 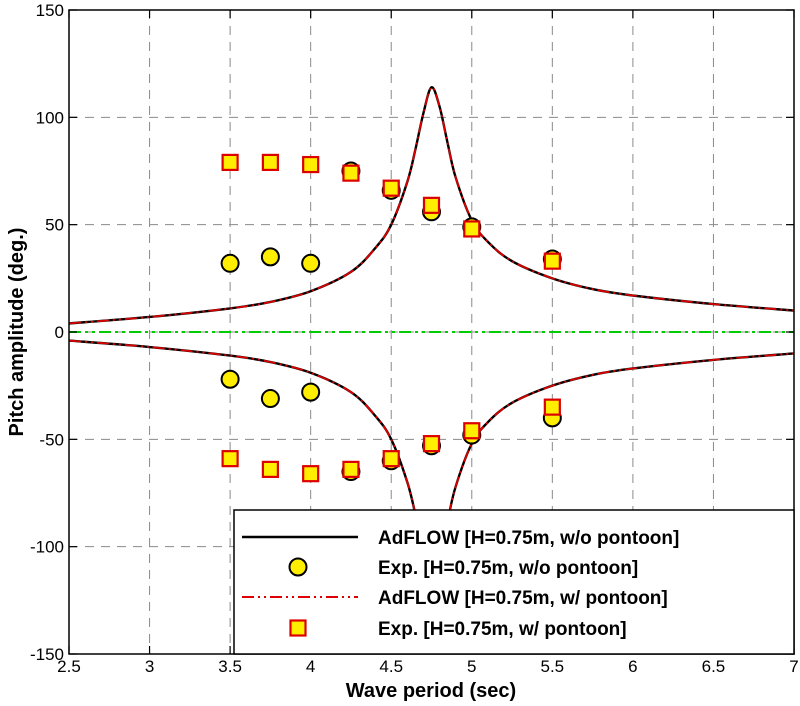 What do you see at coordinates (502, 629) in the screenshot?
I see `legend-label: Exp. [H=0.75m, w/ pontoon]` at bounding box center [502, 629].